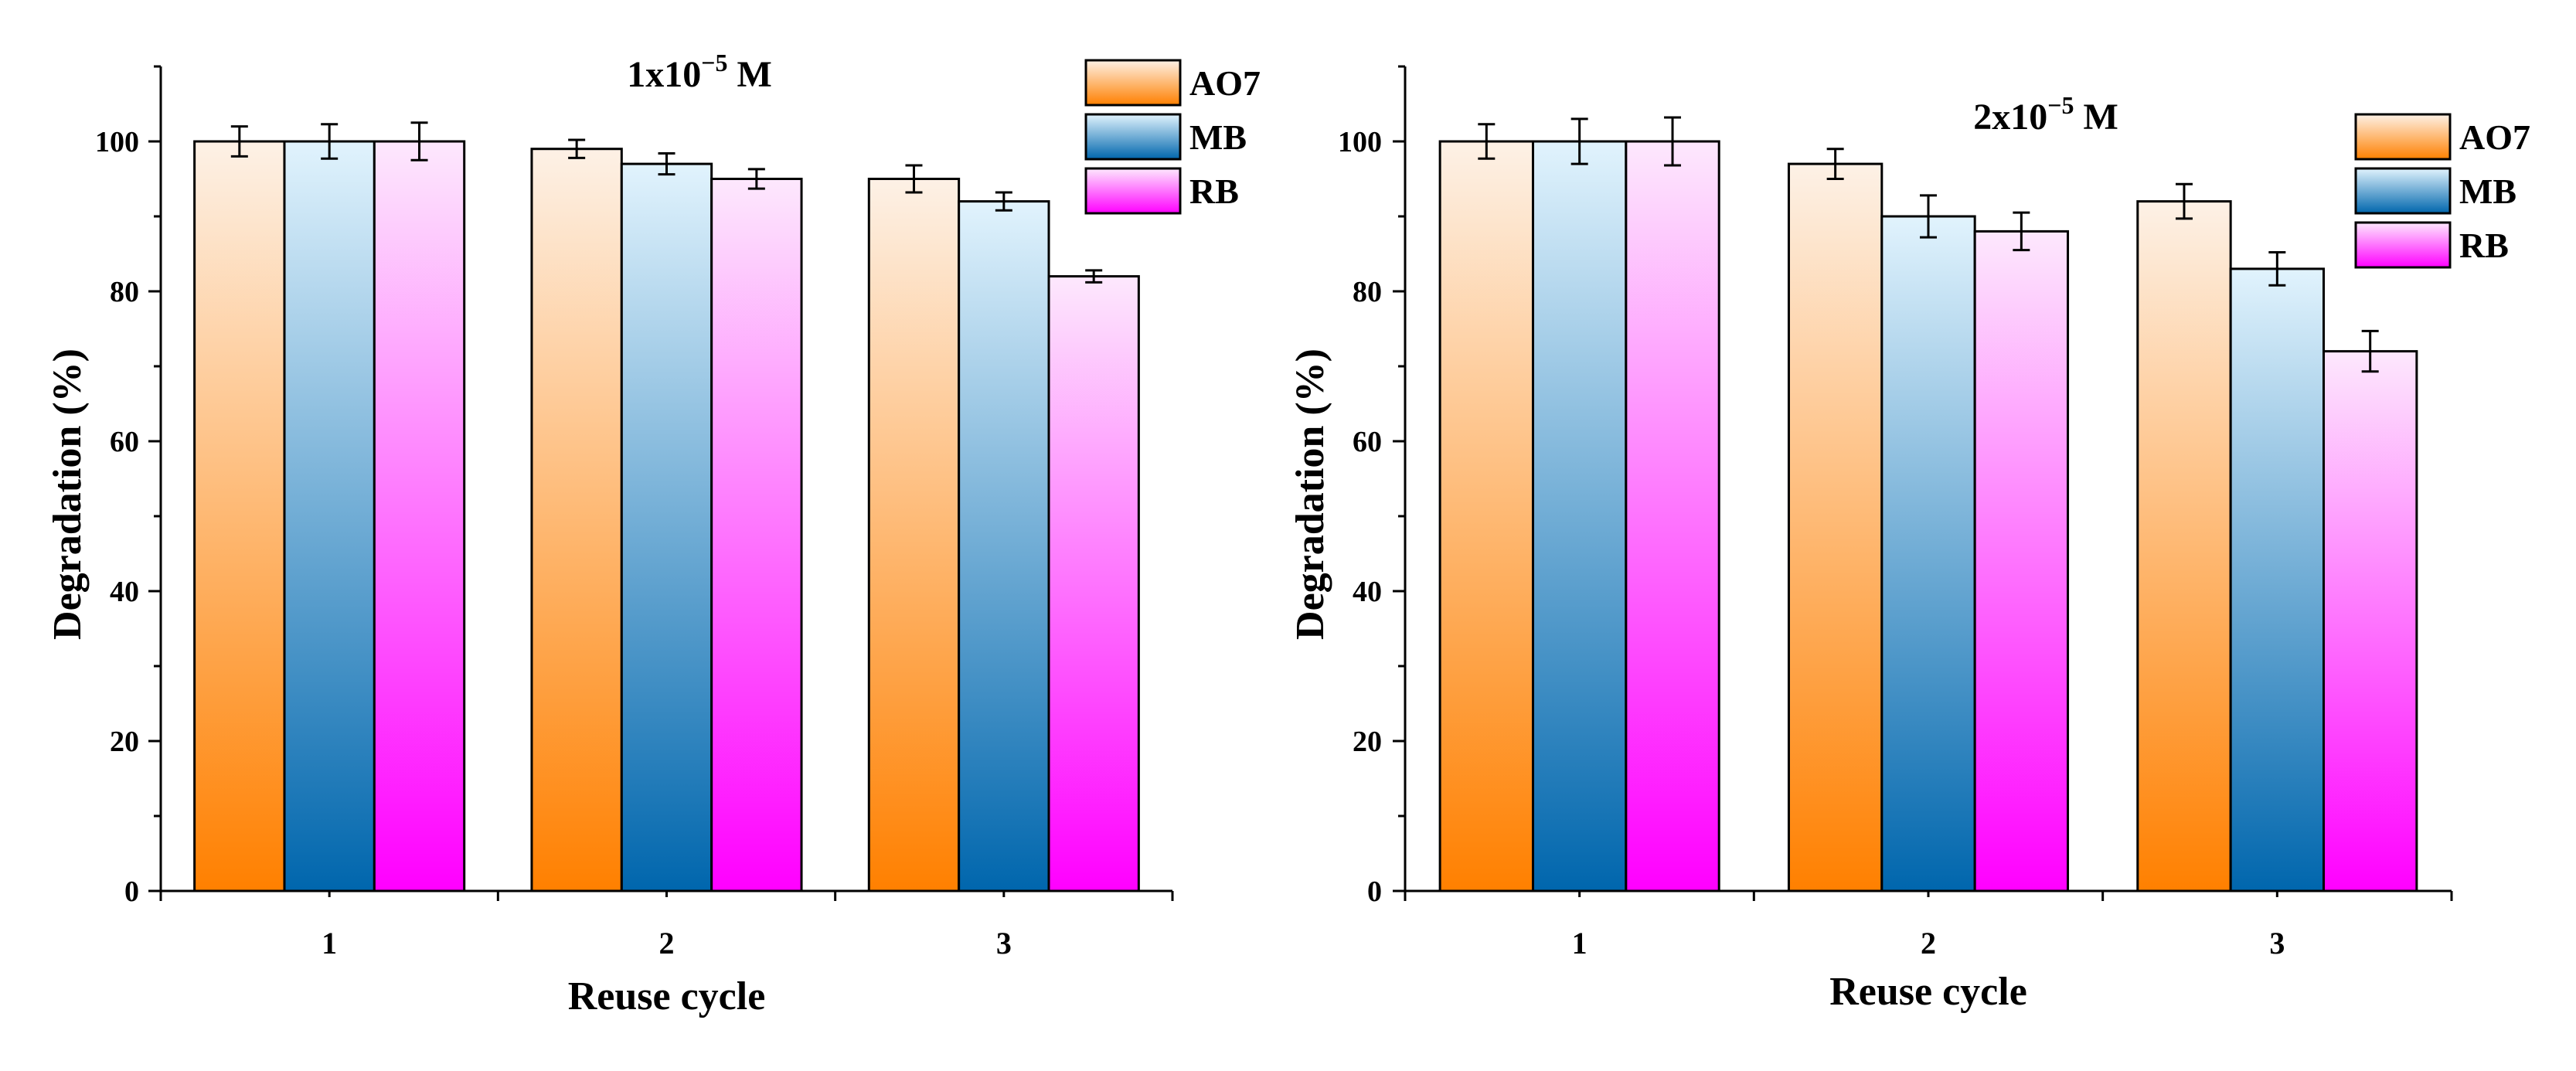  I want to click on chart-title: 1x10−5 M, so click(699, 72).